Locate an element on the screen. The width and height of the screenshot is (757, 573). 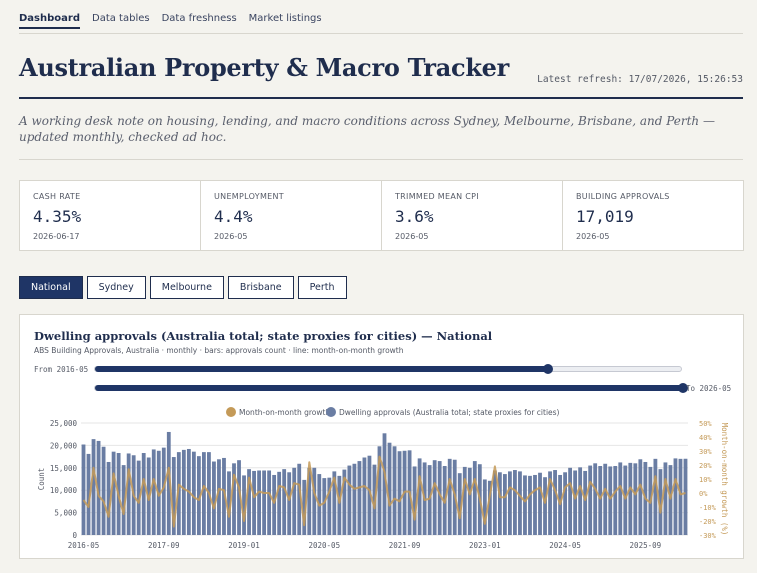
title-divider is located at coordinates (381, 98).